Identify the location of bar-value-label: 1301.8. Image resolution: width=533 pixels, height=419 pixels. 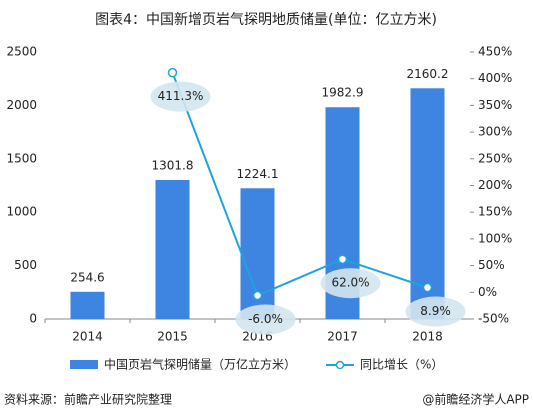
(173, 165).